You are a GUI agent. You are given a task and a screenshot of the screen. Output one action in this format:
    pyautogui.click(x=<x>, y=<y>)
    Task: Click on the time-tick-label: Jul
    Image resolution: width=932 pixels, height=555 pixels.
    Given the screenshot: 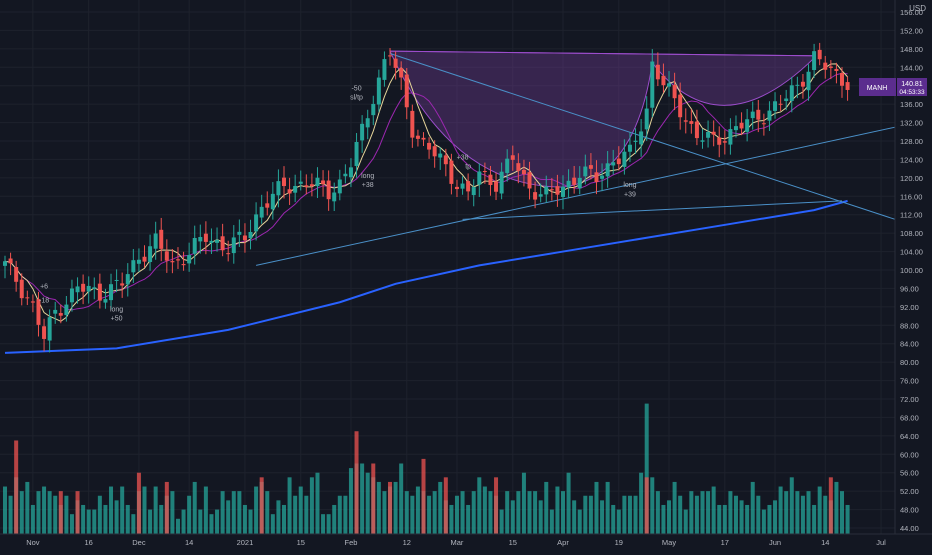 What is the action you would take?
    pyautogui.click(x=881, y=542)
    